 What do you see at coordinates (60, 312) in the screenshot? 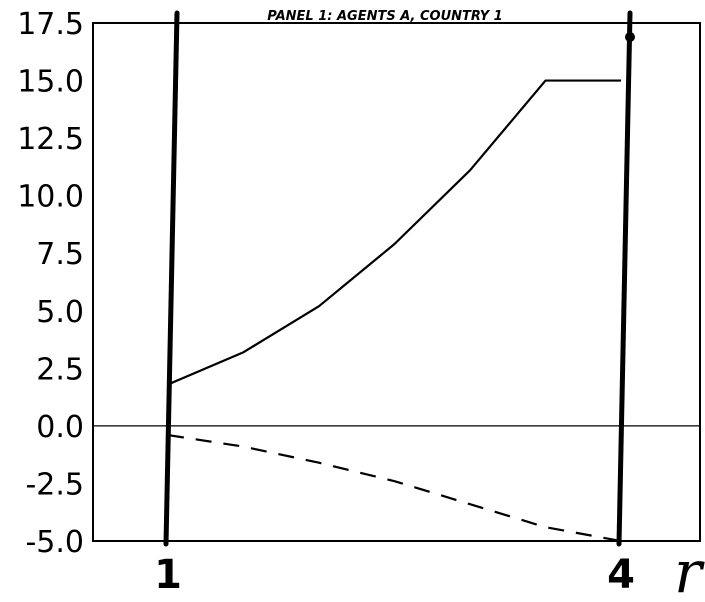
I see `y-tick-label: 5.0` at bounding box center [60, 312].